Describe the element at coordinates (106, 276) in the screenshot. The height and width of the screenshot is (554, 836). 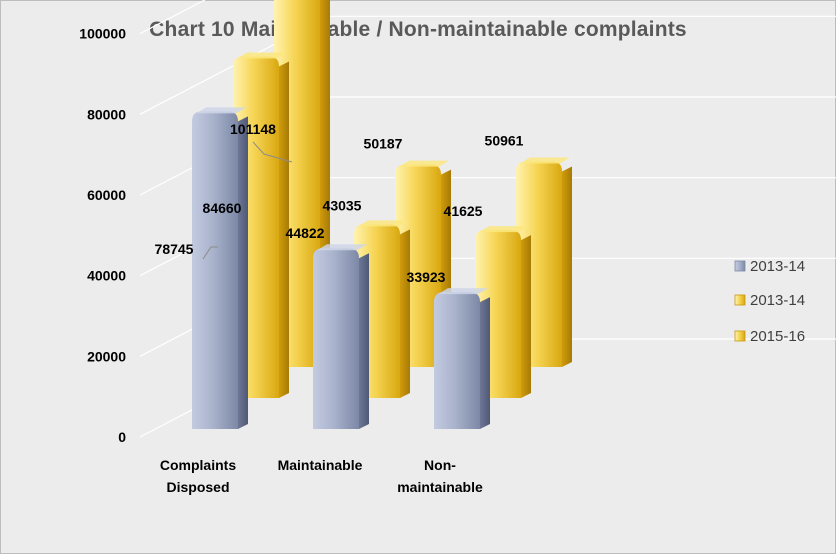
I see `y-tick-label: 40000` at that location.